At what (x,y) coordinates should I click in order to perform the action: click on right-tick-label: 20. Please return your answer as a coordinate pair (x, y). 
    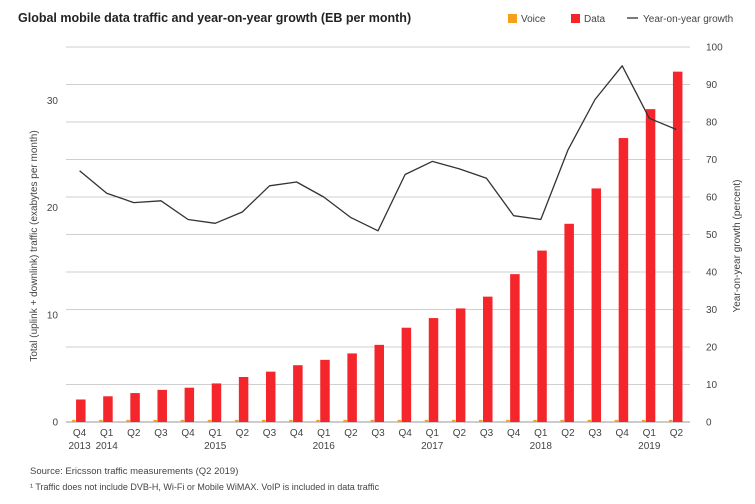
    Looking at the image, I should click on (712, 348).